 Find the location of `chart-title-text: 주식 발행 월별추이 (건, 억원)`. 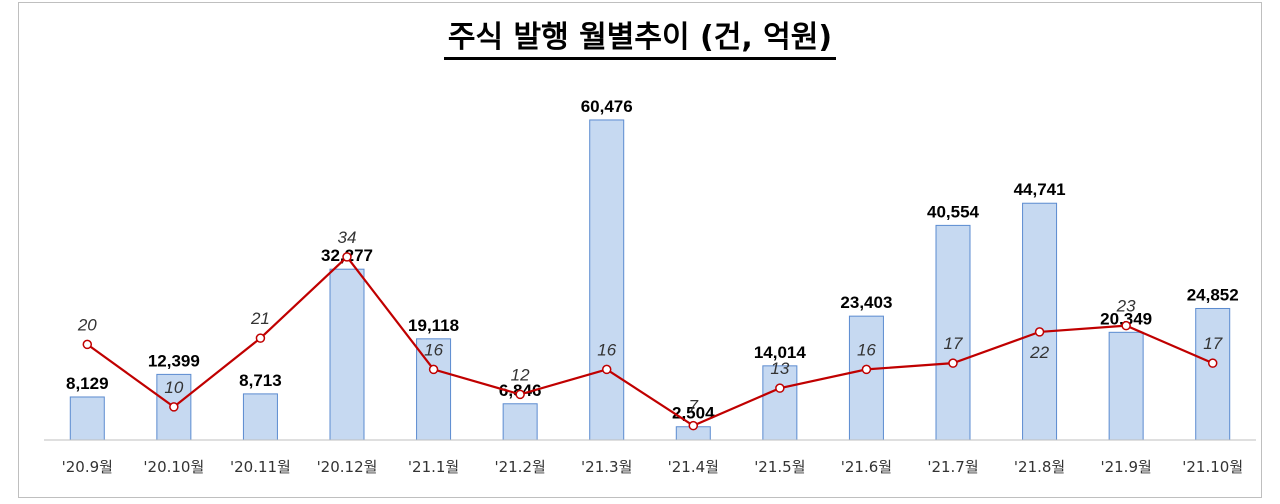

chart-title-text: 주식 발행 월별추이 (건, 억원) is located at coordinates (640, 40).